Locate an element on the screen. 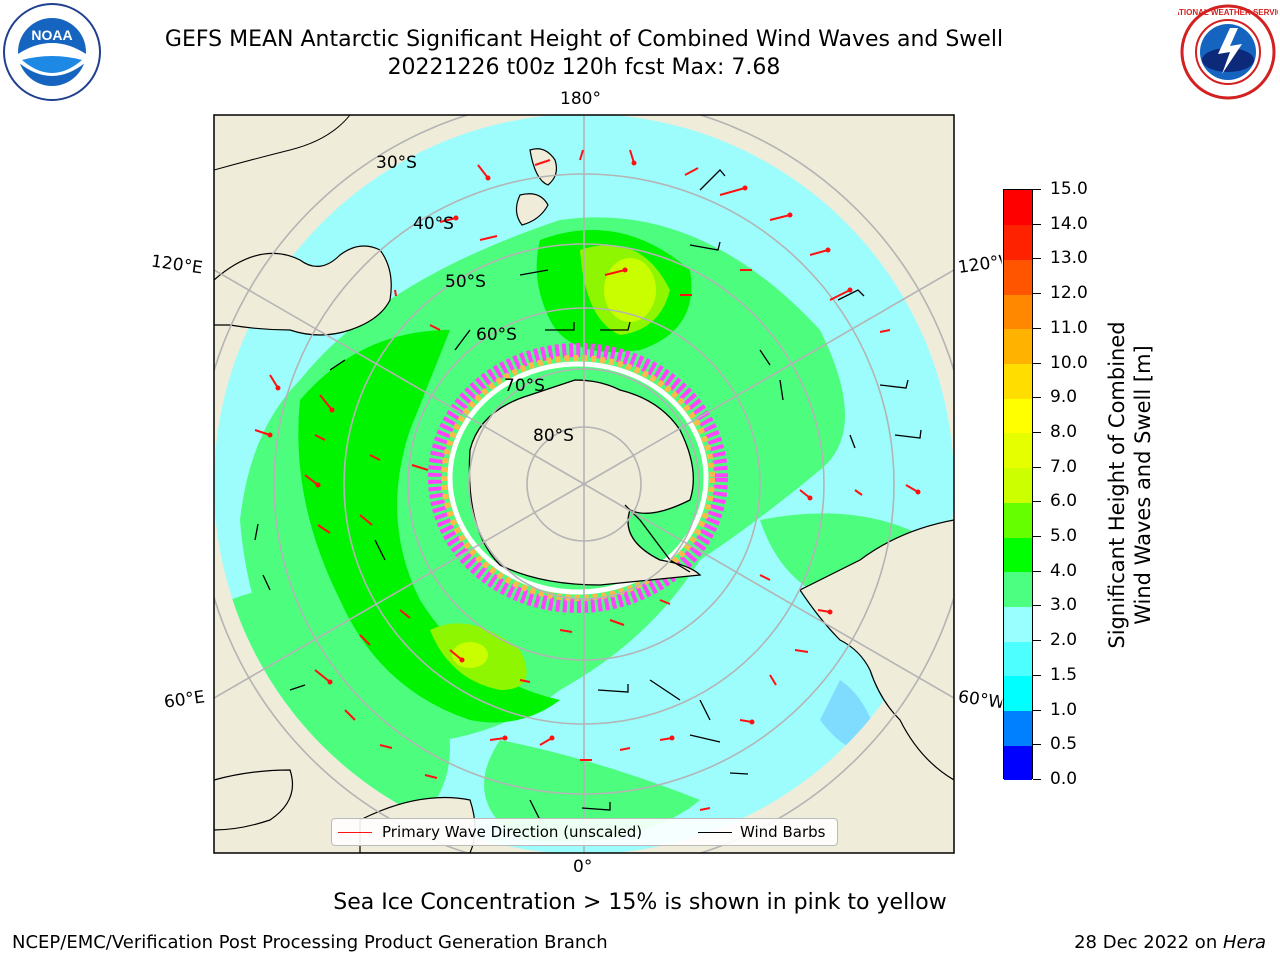  colorbar-tick-label: 14.0 is located at coordinates (1069, 223).